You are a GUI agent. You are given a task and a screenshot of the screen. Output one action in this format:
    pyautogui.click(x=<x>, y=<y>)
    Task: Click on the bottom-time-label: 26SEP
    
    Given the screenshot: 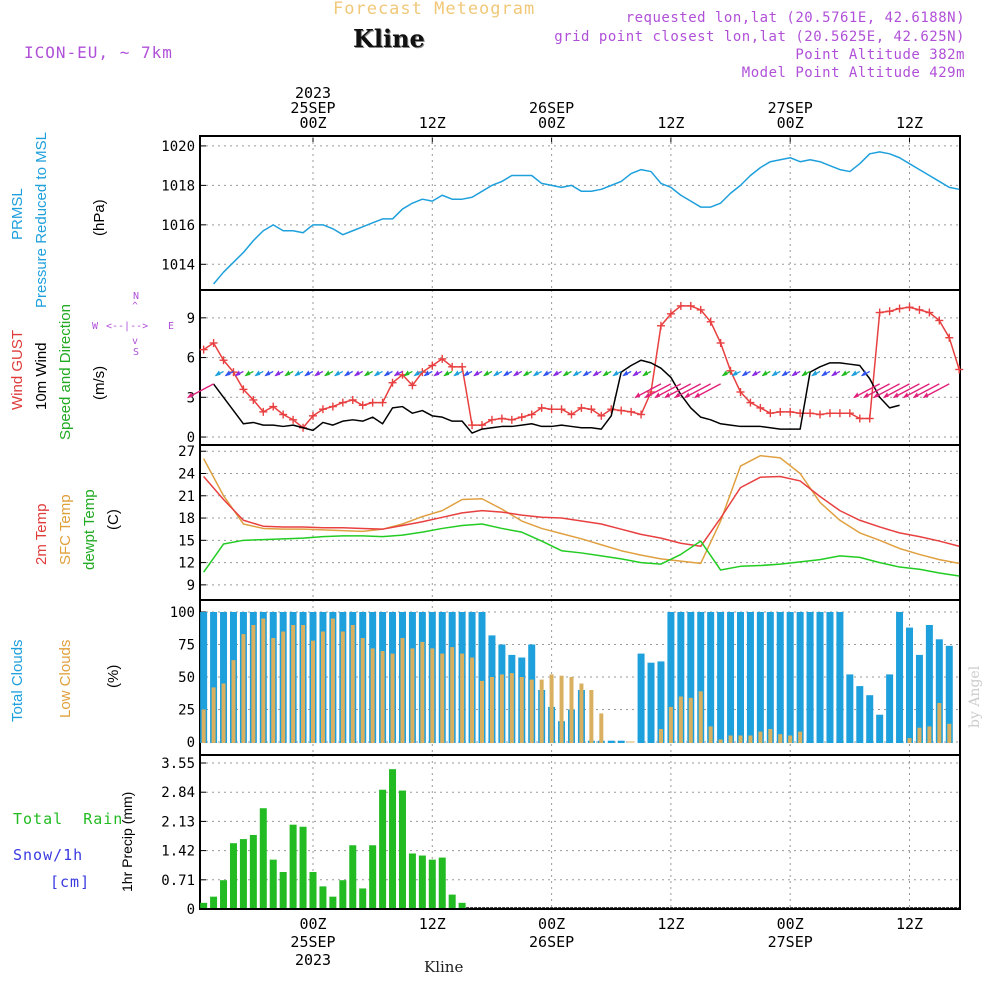 What is the action you would take?
    pyautogui.click(x=551, y=942)
    